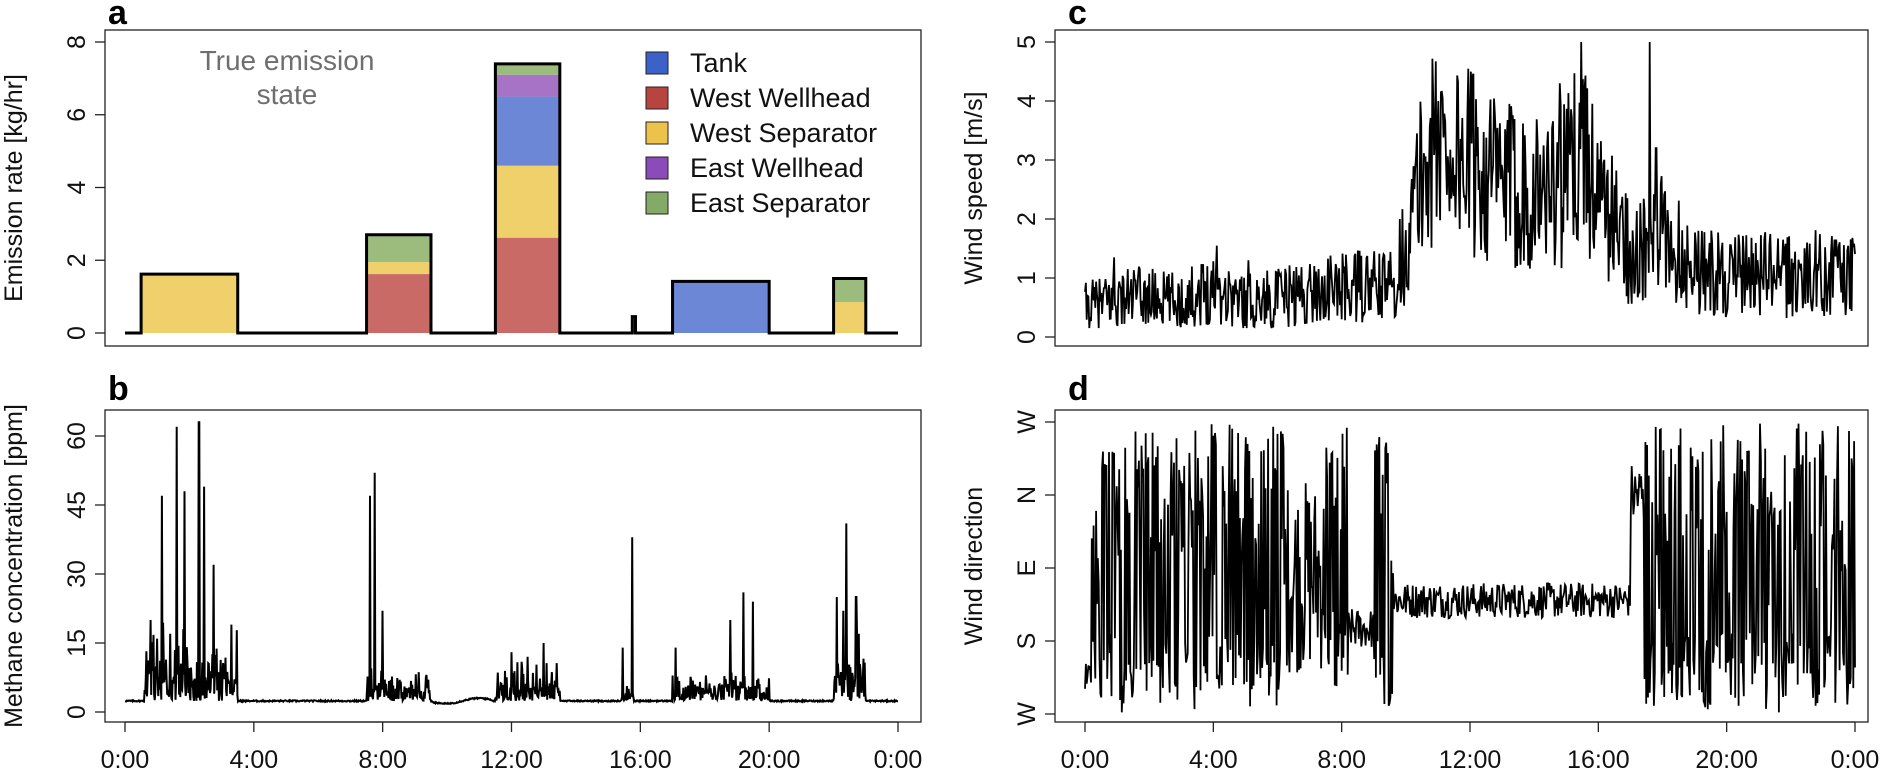 Image resolution: width=1882 pixels, height=778 pixels. I want to click on y-tick-label: 45, so click(77, 505).